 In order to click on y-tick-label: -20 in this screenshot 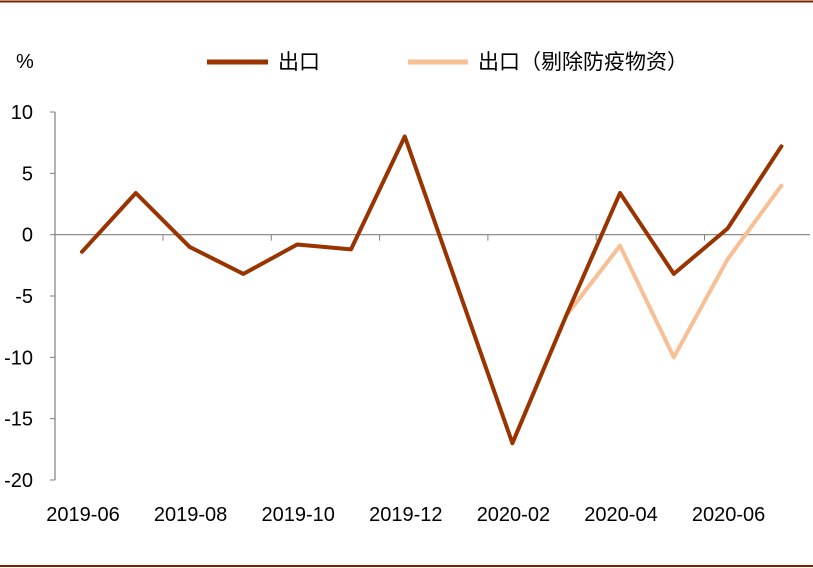, I will do `click(18, 481)`.